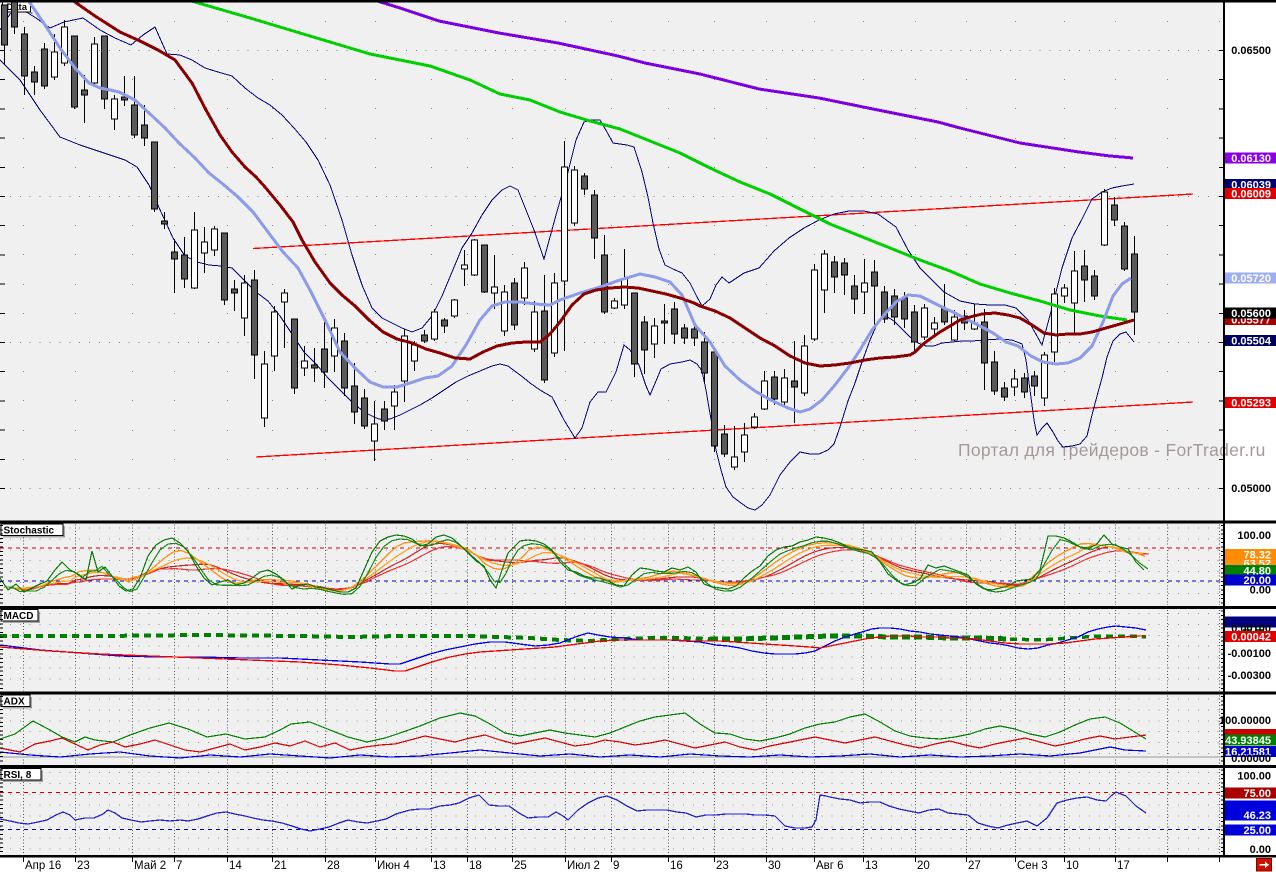  Describe the element at coordinates (1032, 866) in the screenshot. I see `svg-text: Сен 3` at that location.